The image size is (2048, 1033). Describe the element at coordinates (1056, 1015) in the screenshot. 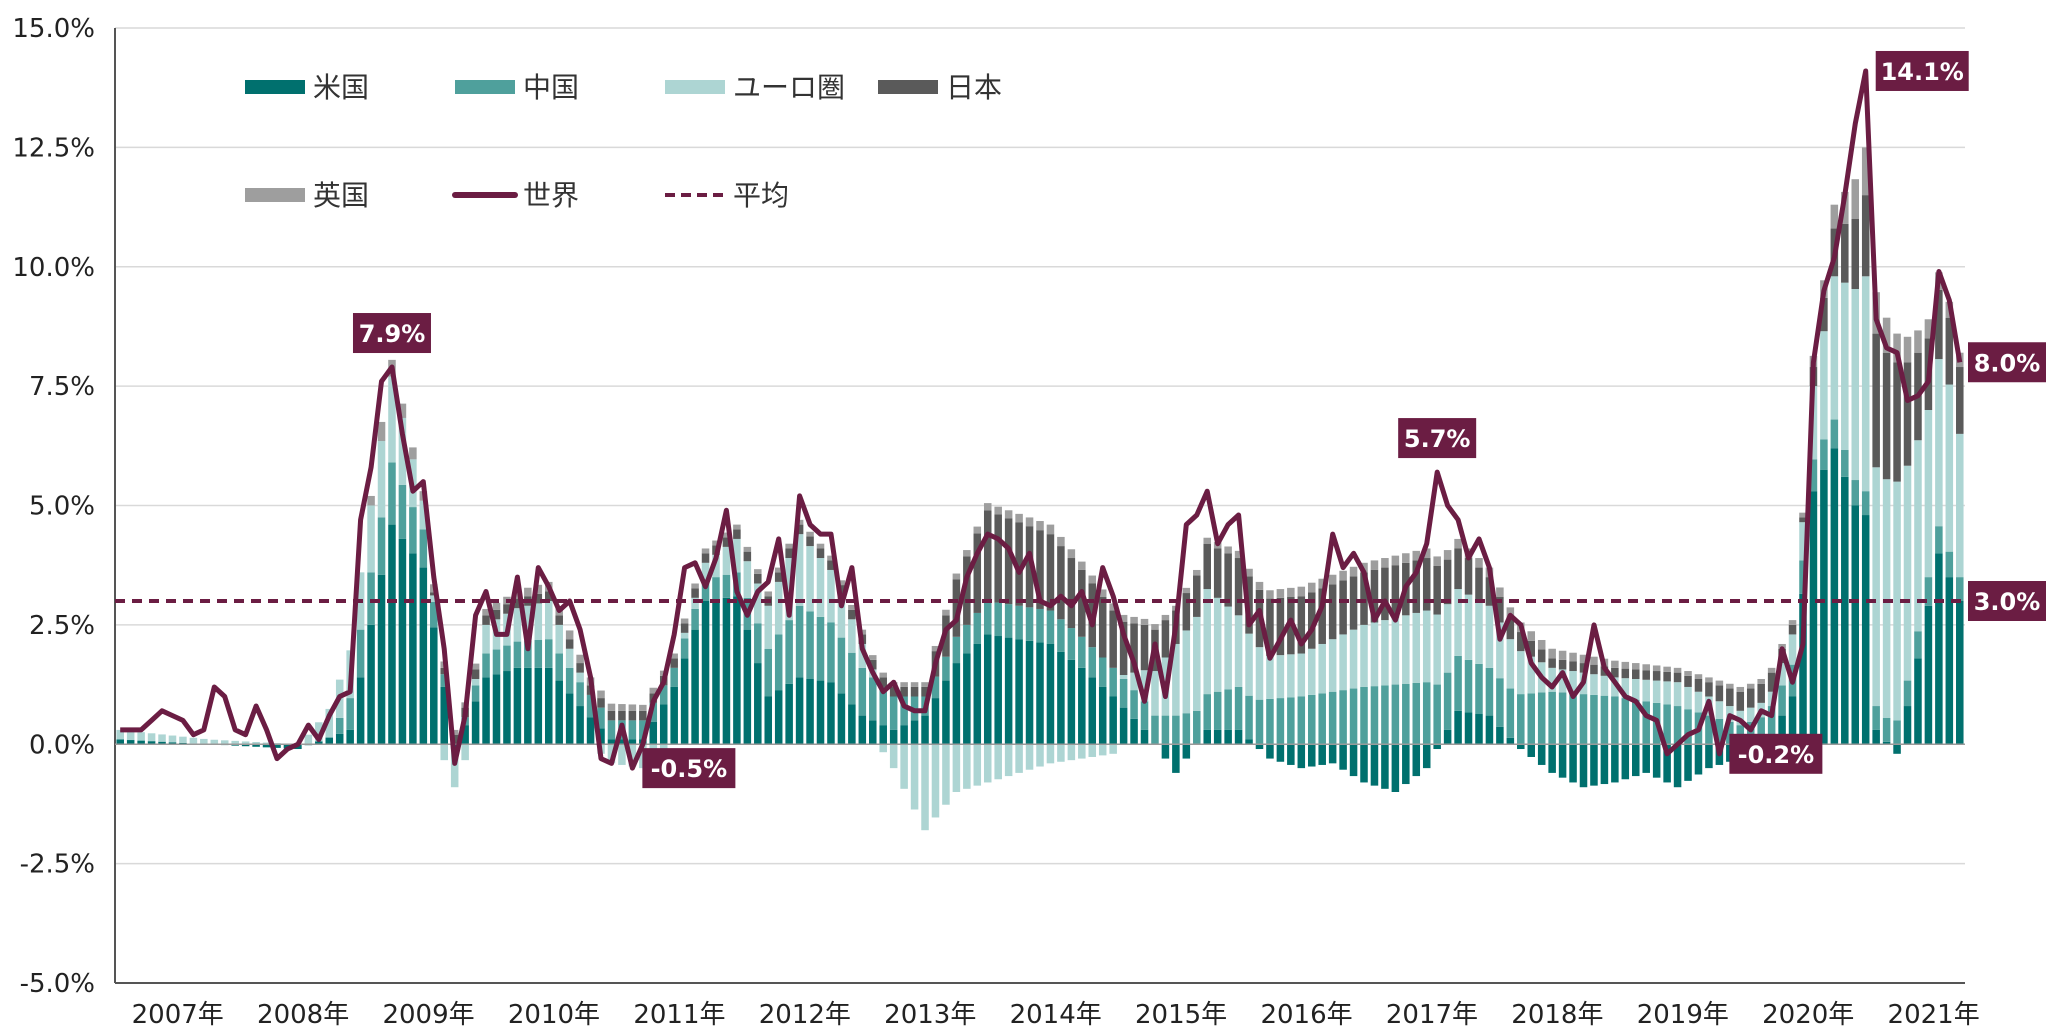

I see `x-tick-label: 2014年` at that location.